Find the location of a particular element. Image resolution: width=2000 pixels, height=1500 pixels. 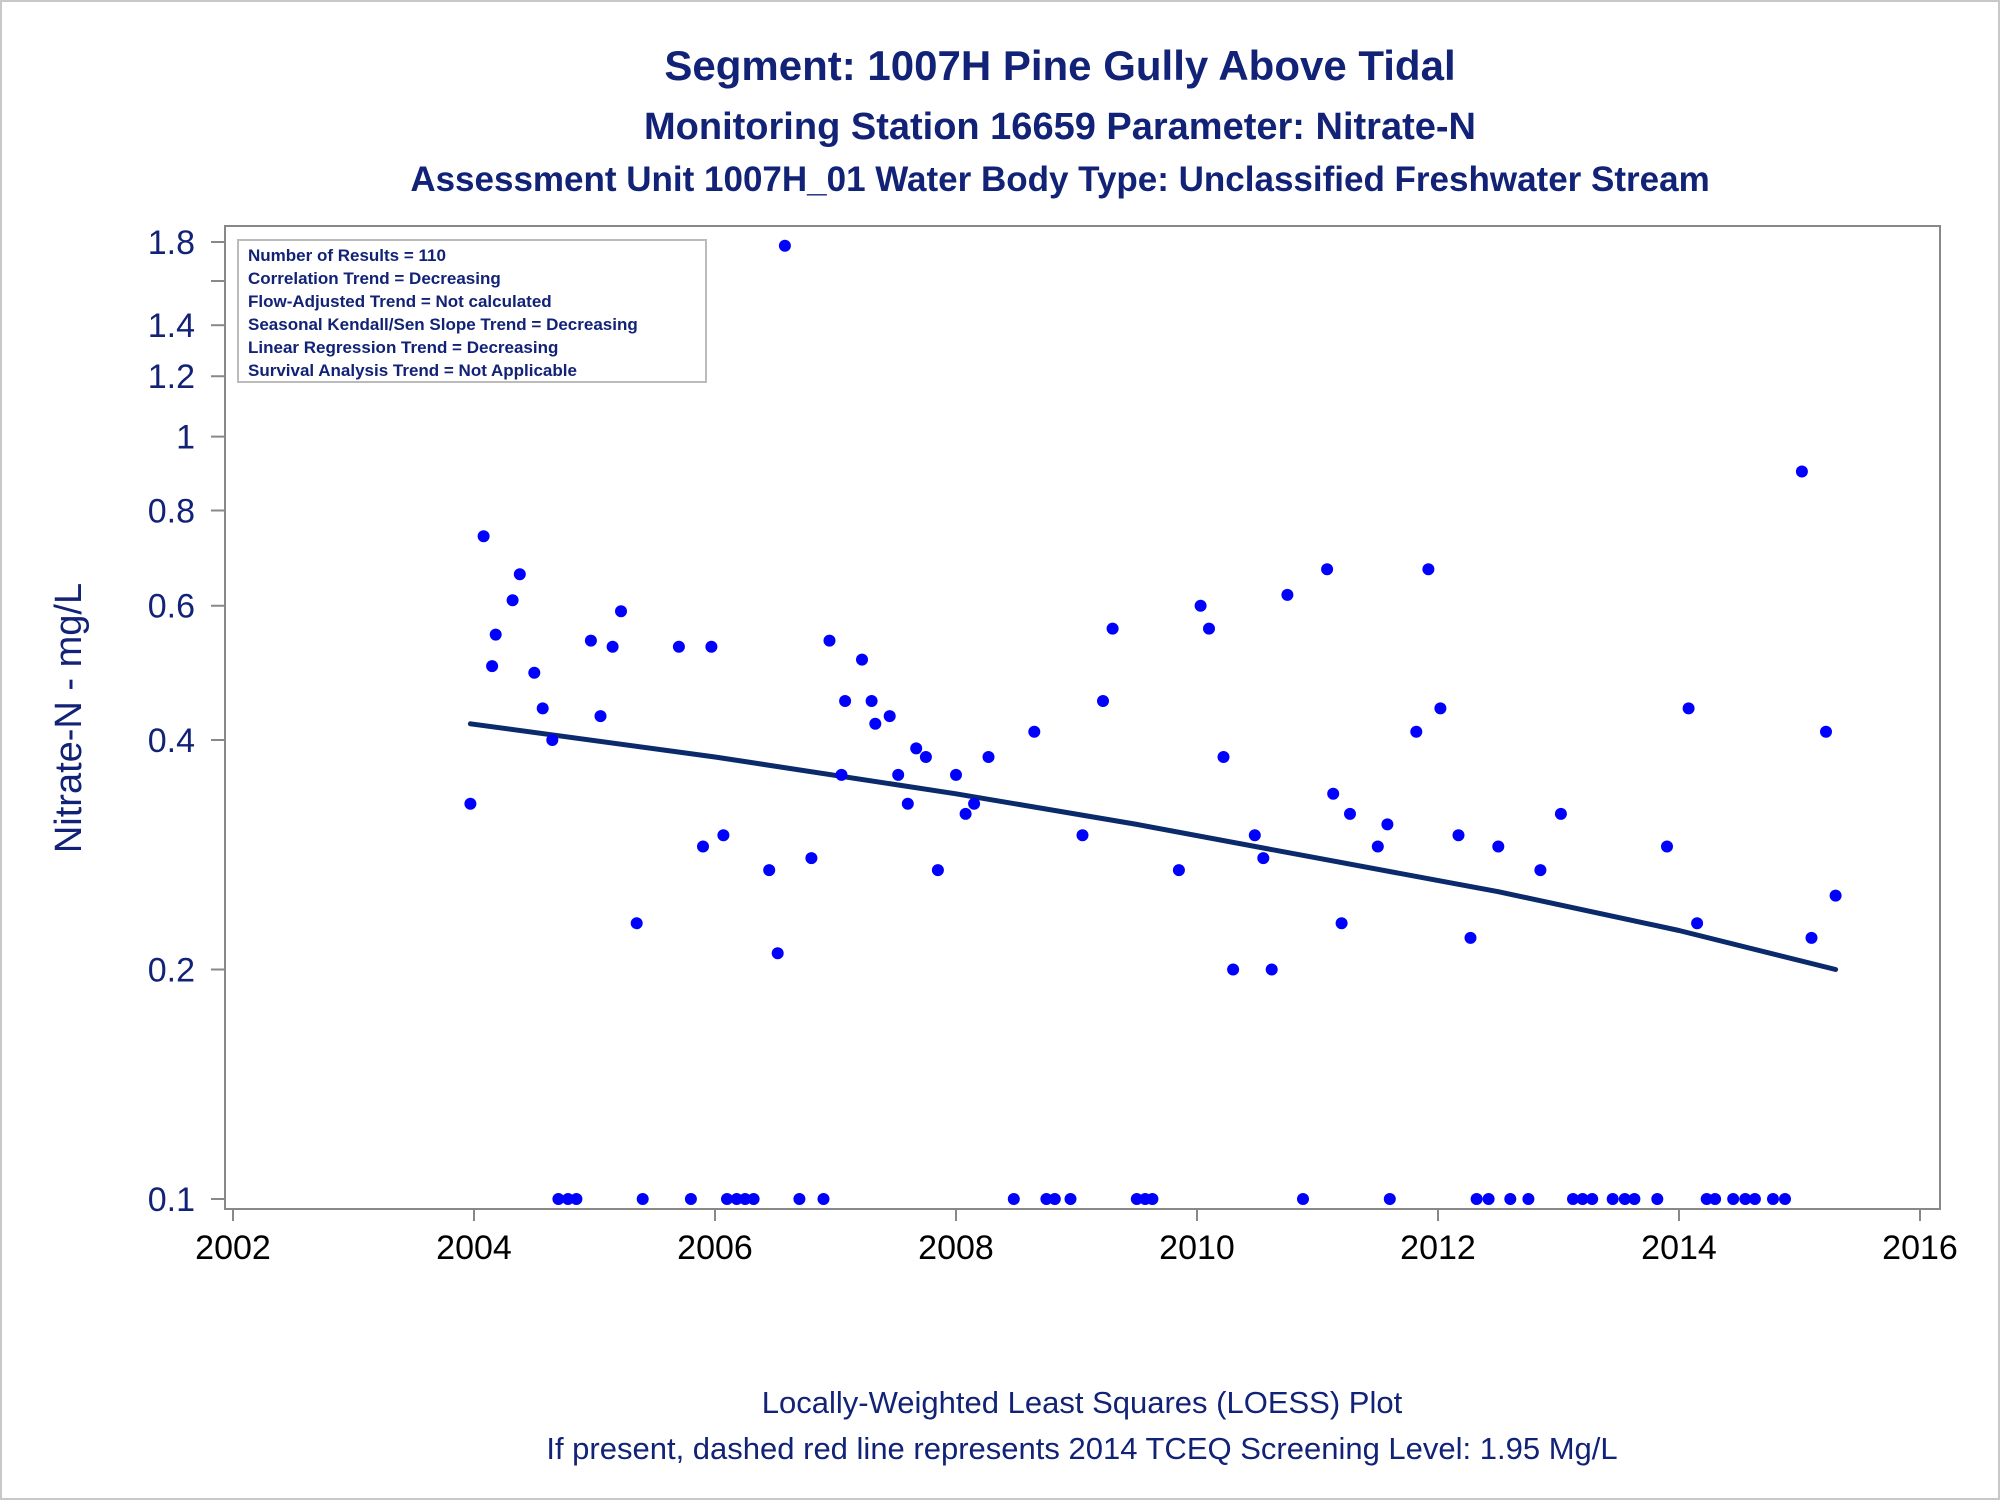

y-tick-label: 1.8 is located at coordinates (171, 243).